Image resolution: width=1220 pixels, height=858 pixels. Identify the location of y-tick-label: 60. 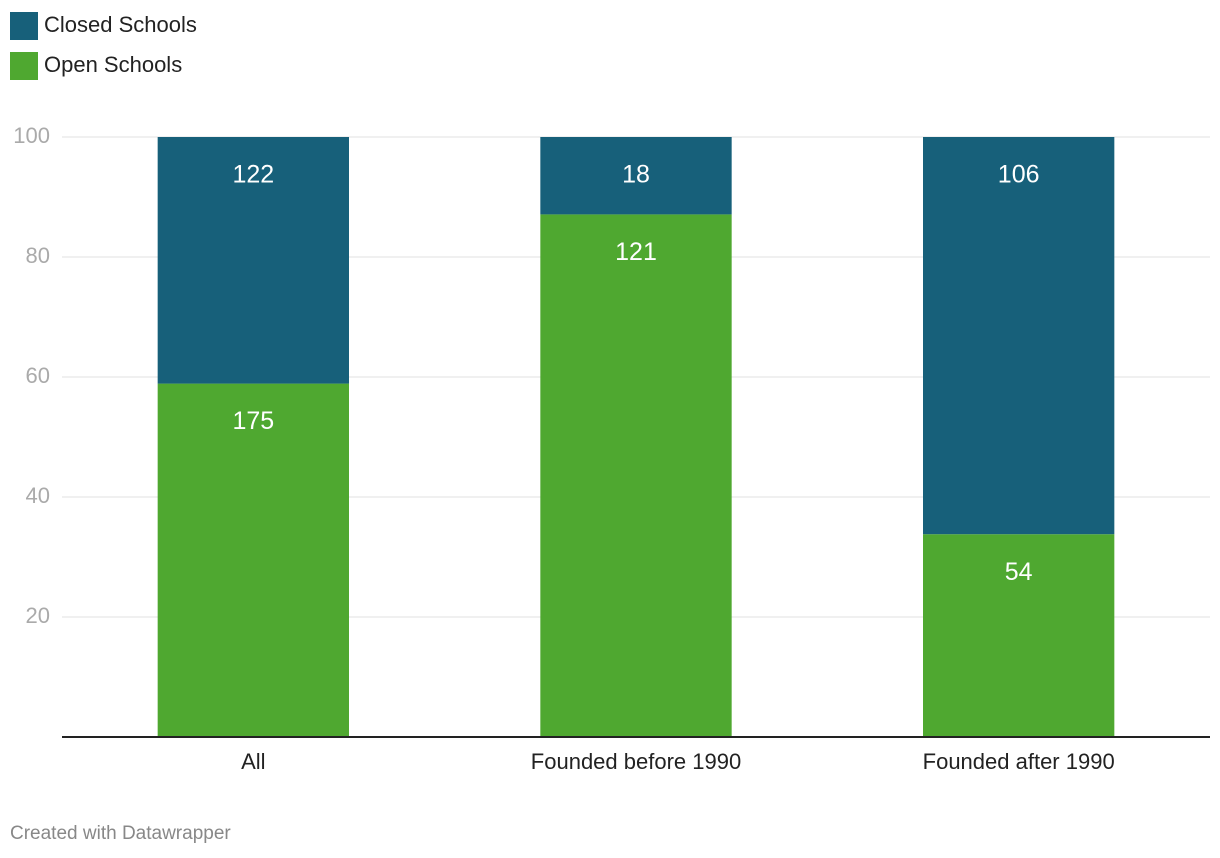
(38, 375).